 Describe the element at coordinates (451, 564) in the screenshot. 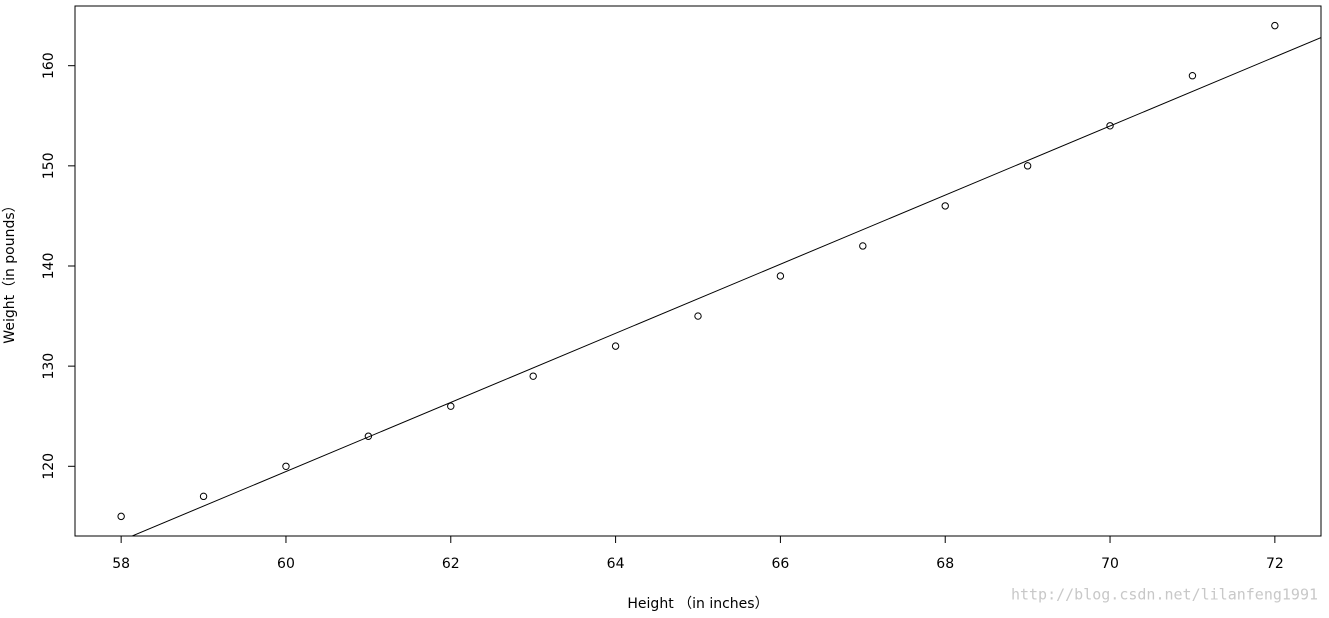

I see `x-tick-label: 62` at that location.